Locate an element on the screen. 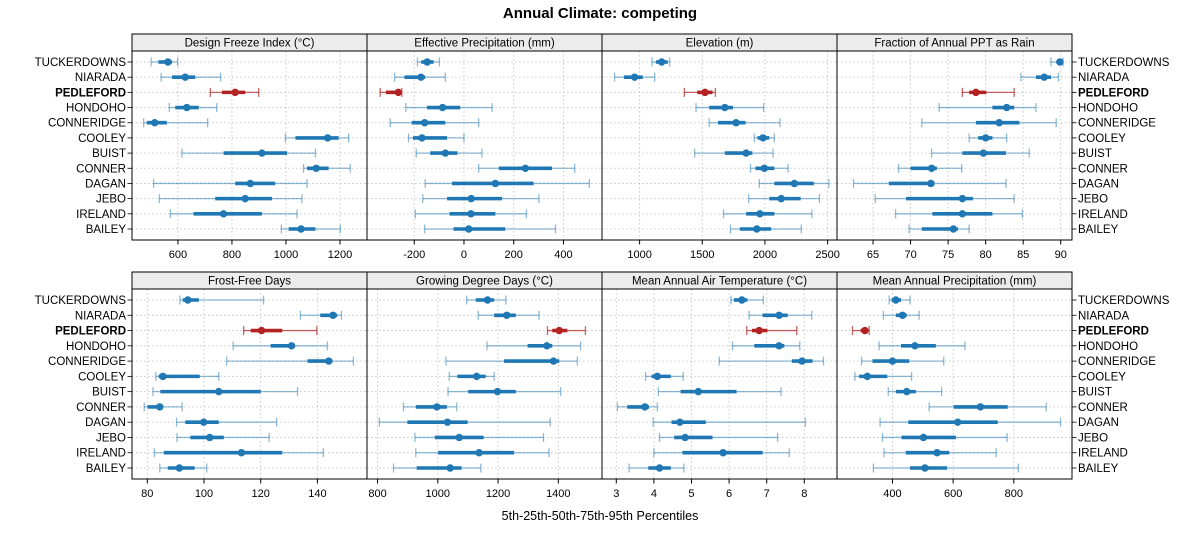 The width and height of the screenshot is (1200, 550). x-tick-label: 90 is located at coordinates (1061, 255).